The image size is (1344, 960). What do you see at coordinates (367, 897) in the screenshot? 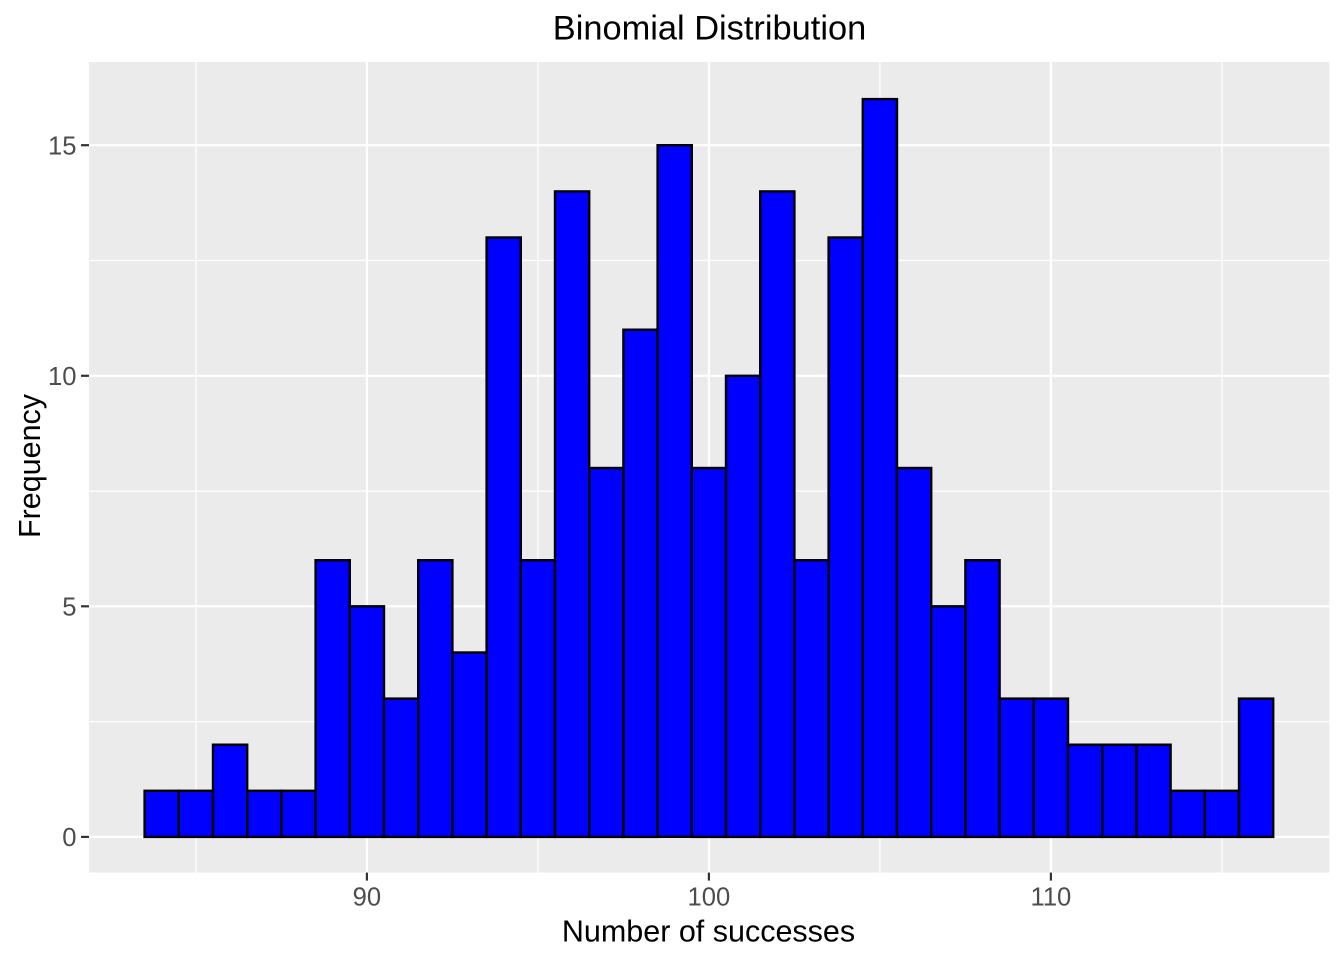
I see `svg-text: 90` at bounding box center [367, 897].